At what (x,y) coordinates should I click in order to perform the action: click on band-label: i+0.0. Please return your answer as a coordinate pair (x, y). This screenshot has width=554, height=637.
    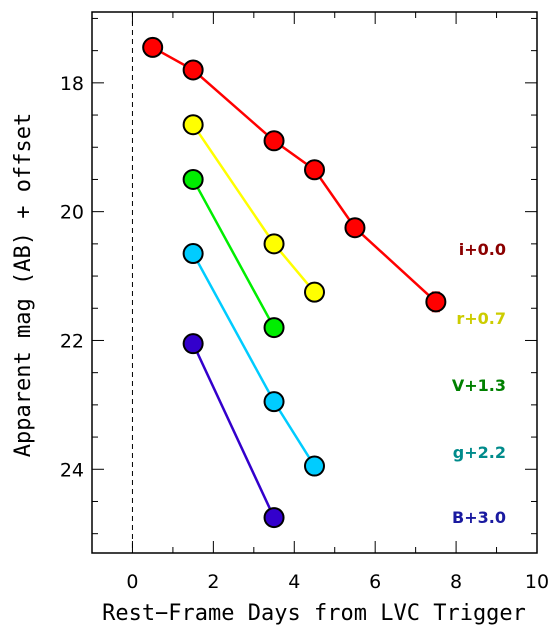
    Looking at the image, I should click on (482, 249).